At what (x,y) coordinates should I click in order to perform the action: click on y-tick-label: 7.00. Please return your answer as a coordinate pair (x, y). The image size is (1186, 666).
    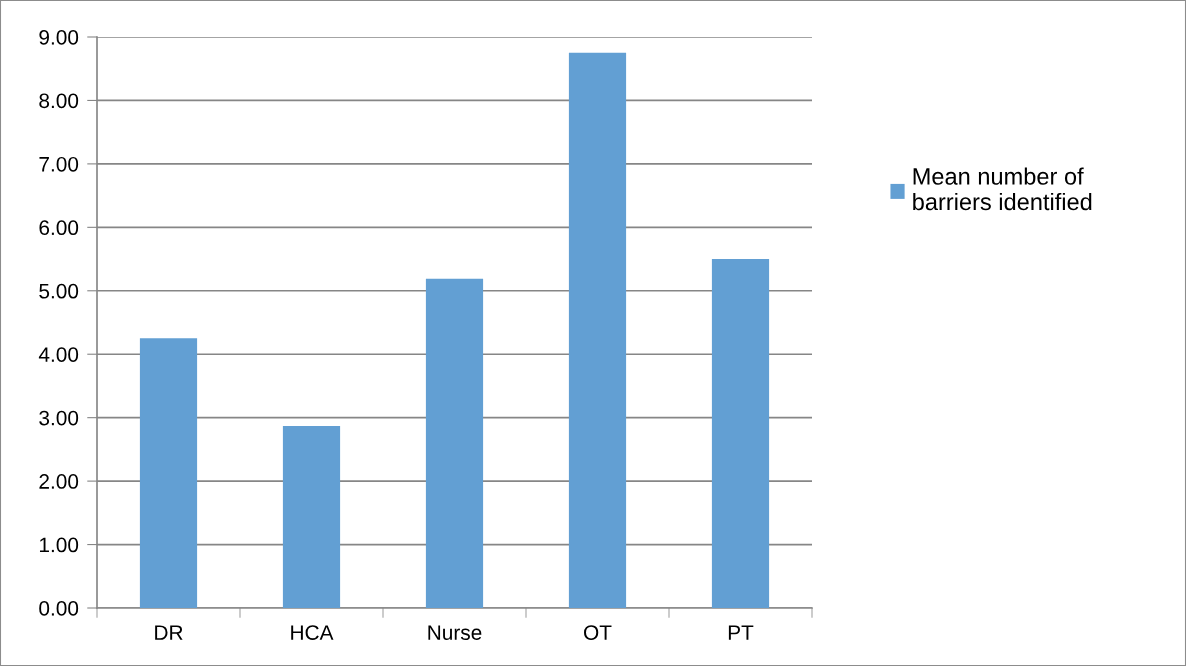
    Looking at the image, I should click on (59, 164).